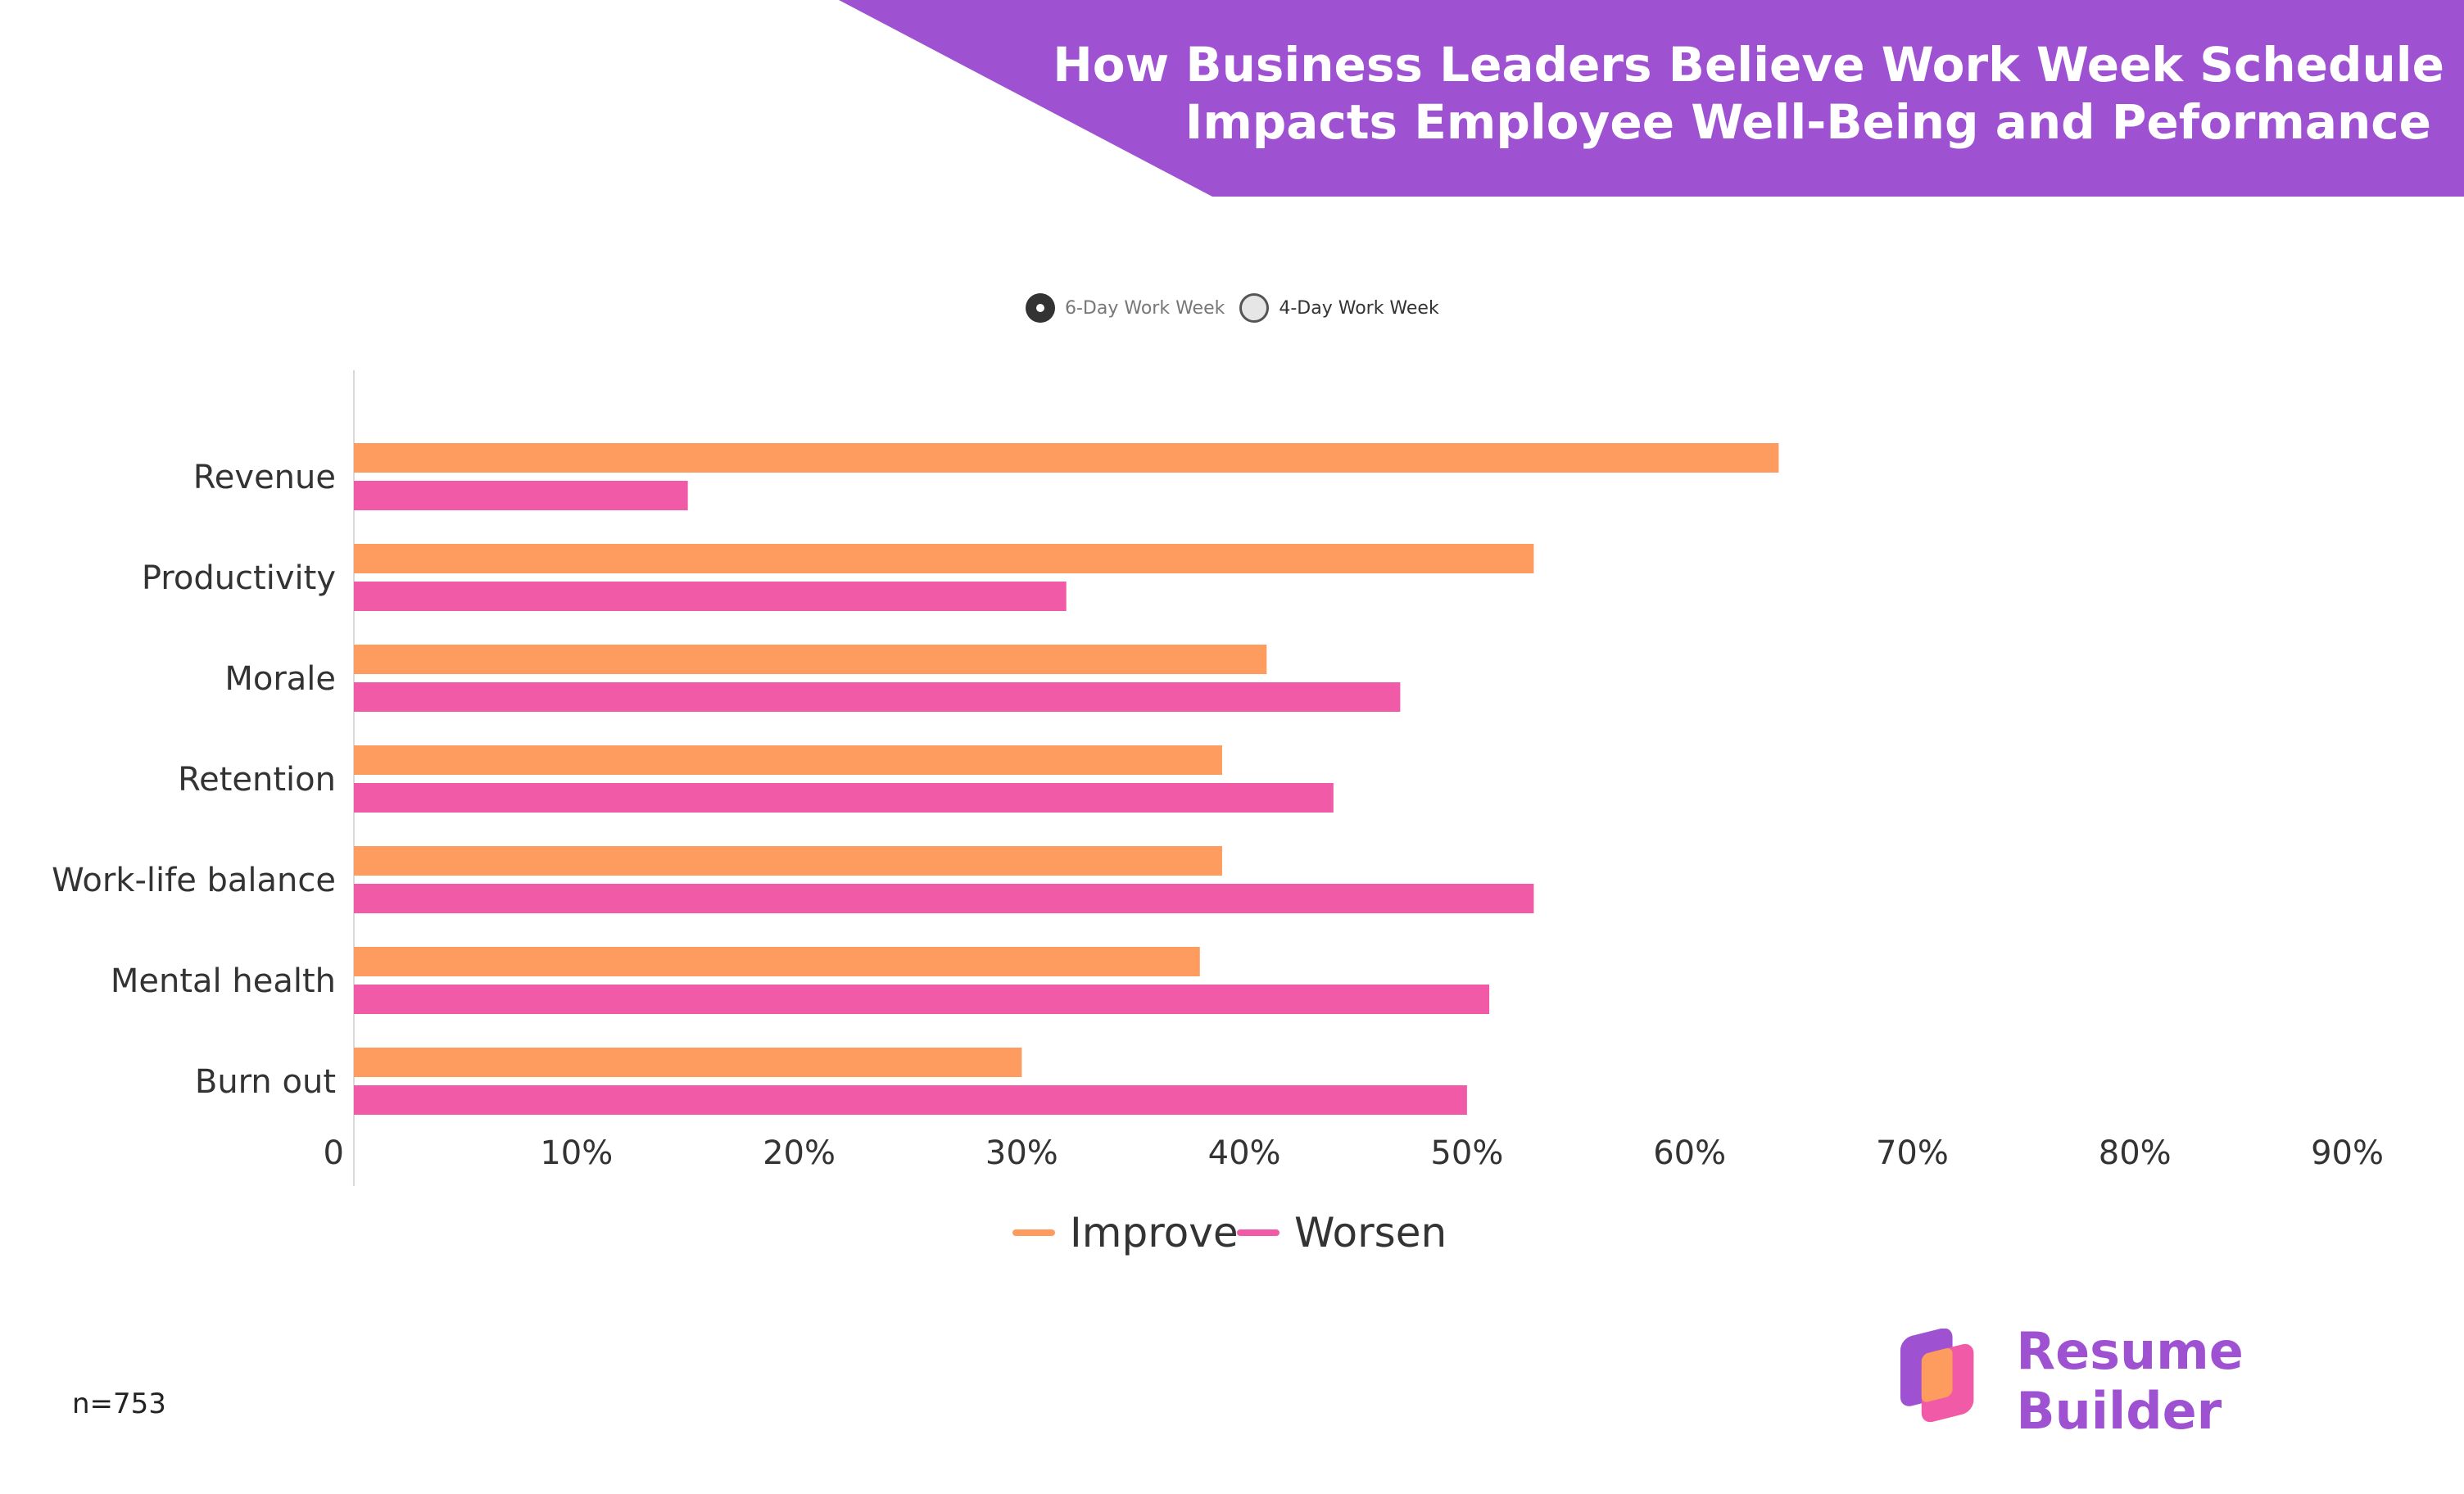 The height and width of the screenshot is (1494, 2464). What do you see at coordinates (1359, 308) in the screenshot?
I see `toggle-label-4-day: 4-Day Work Week` at bounding box center [1359, 308].